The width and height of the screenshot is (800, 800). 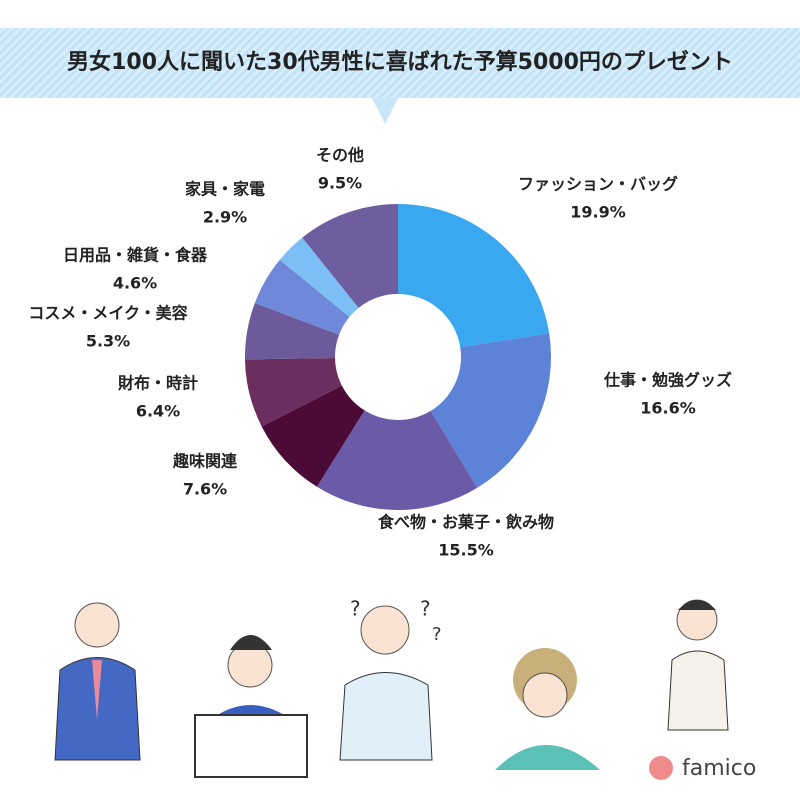 What do you see at coordinates (668, 408) in the screenshot?
I see `slice-value-label: 16.6%` at bounding box center [668, 408].